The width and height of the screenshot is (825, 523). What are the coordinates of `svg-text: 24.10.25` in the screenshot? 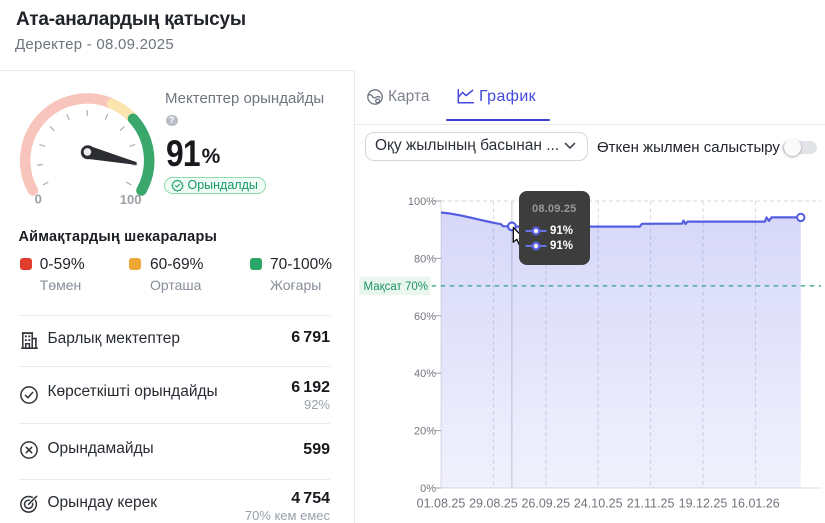 It's located at (598, 504).